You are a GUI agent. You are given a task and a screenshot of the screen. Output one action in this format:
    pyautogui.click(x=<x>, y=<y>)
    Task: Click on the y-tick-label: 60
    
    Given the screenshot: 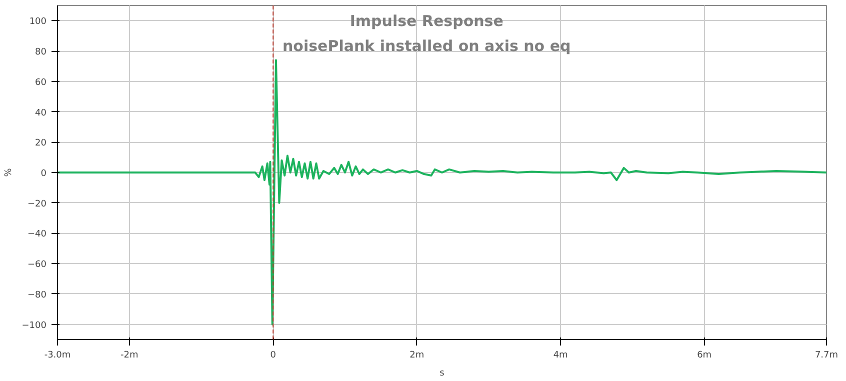 What is the action you would take?
    pyautogui.click(x=41, y=83)
    